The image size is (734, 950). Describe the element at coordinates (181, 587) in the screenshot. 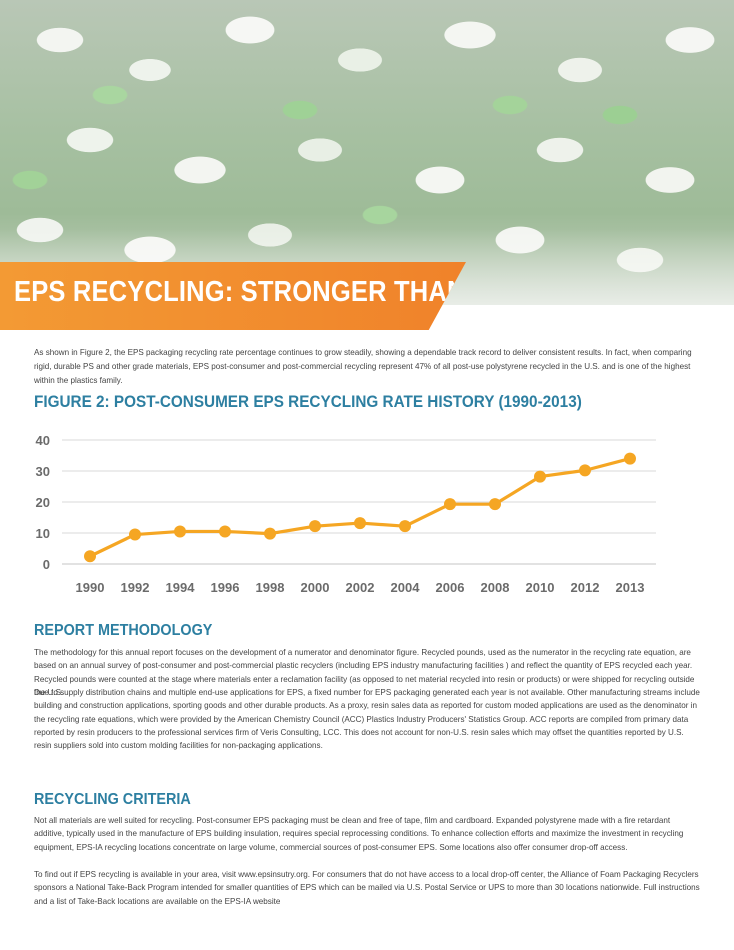

I see `x-tick-label: 1994` at that location.